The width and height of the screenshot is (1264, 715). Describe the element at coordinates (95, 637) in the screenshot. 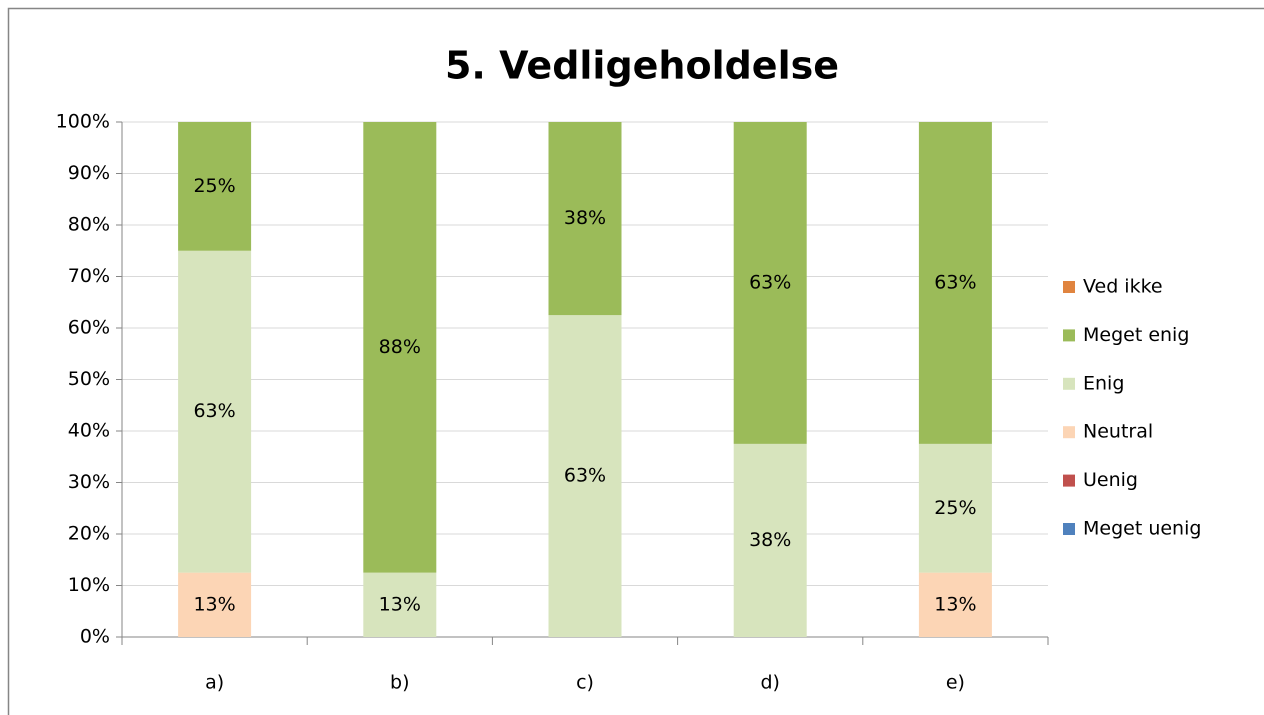

I see `y-tick-label: 0%` at that location.